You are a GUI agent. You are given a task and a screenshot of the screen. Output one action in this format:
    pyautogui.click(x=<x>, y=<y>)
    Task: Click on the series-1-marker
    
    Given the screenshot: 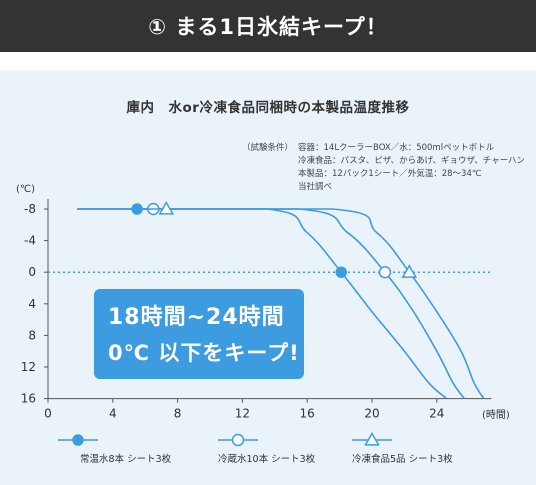 What is the action you would take?
    pyautogui.click(x=341, y=272)
    